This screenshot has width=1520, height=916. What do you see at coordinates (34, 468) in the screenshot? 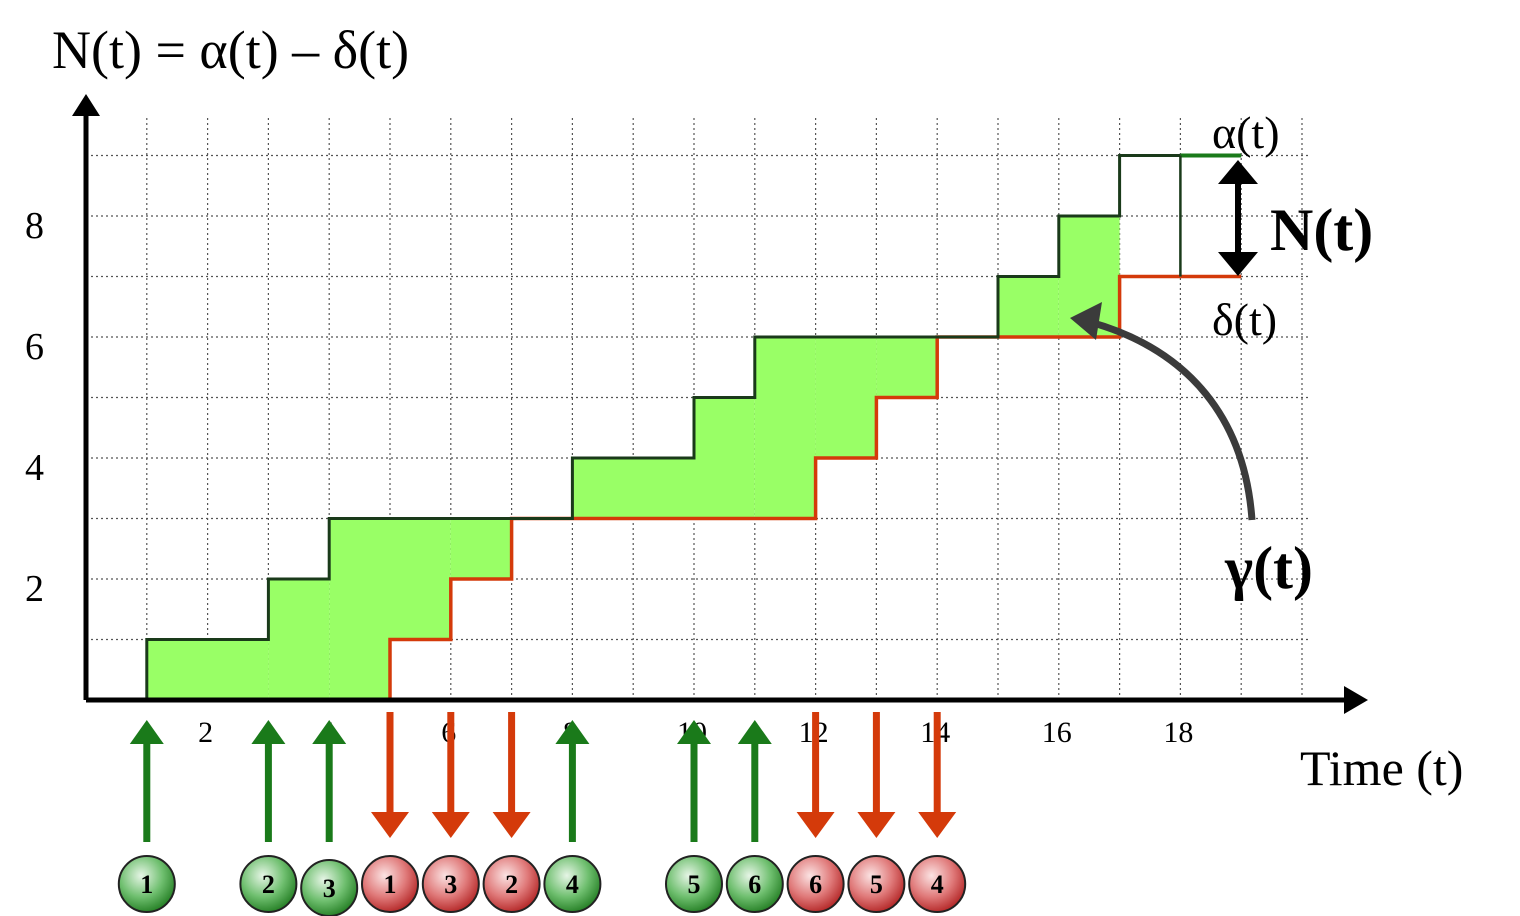
I see `y-tick-label: 4` at bounding box center [34, 468].